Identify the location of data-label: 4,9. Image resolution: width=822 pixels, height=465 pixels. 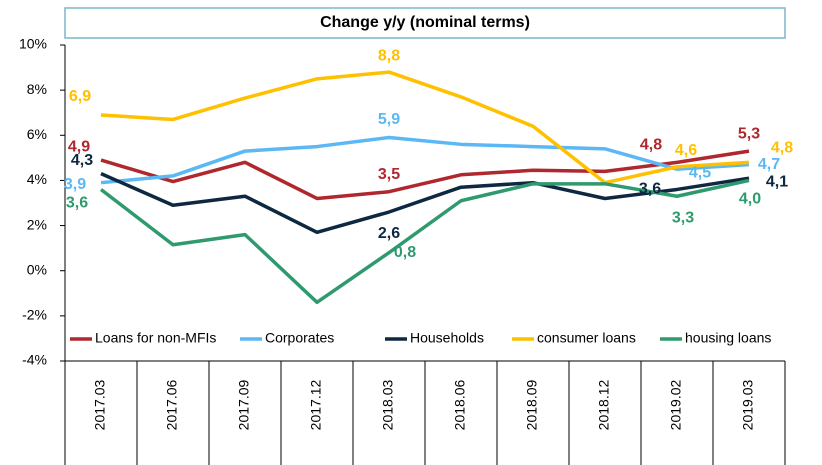
(79, 146).